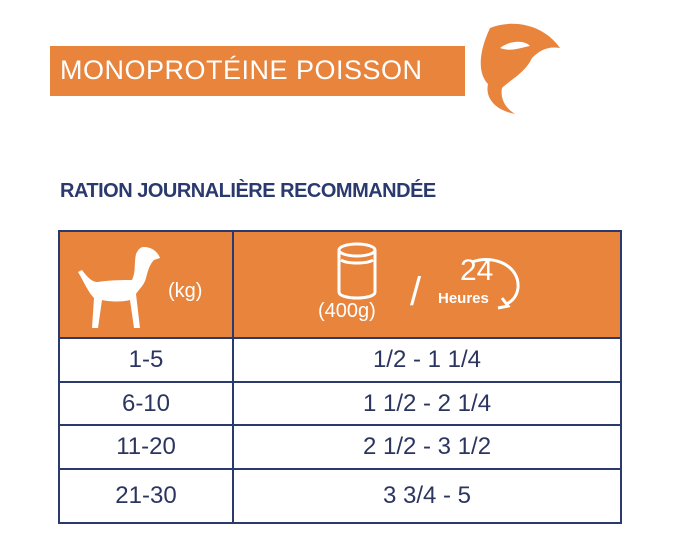  What do you see at coordinates (233, 377) in the screenshot?
I see `column-divider` at bounding box center [233, 377].